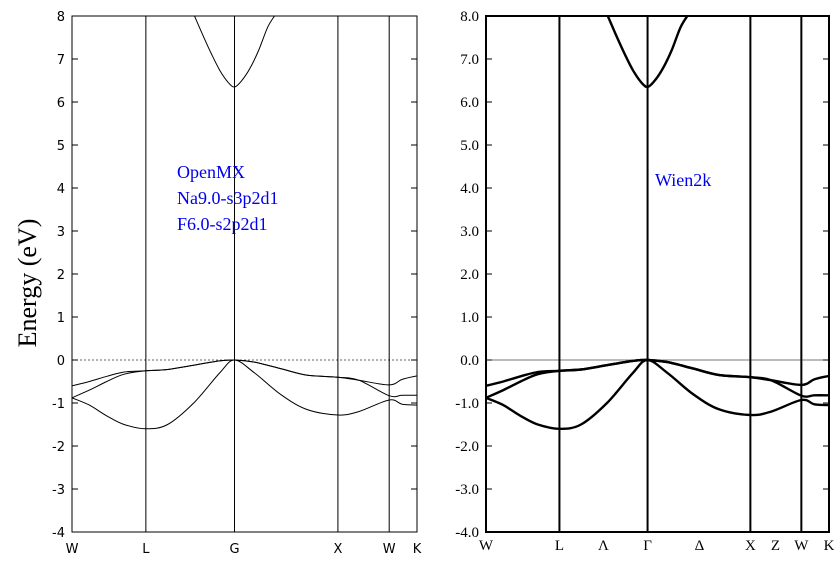  What do you see at coordinates (647, 546) in the screenshot?
I see `kpoint-label: Γ` at bounding box center [647, 546].